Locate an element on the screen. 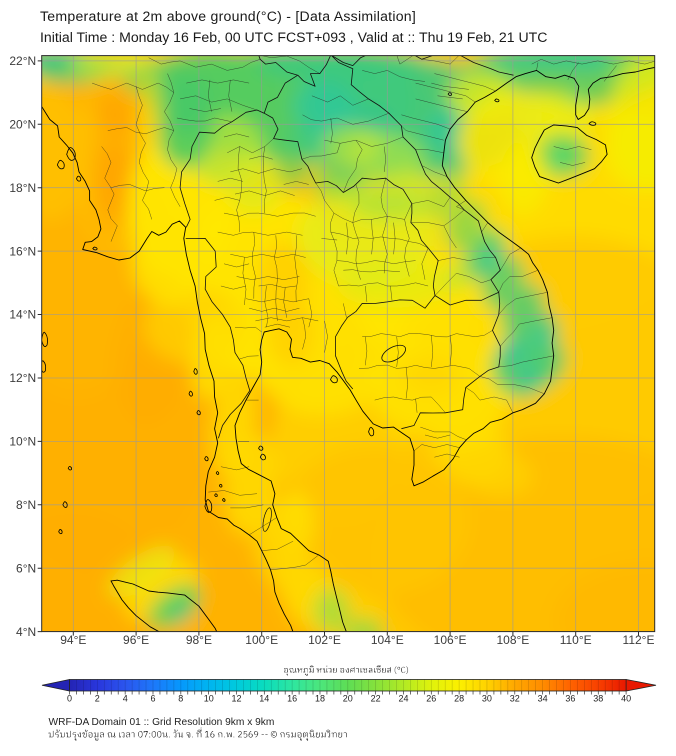  svg-text: 96°E is located at coordinates (136, 640).